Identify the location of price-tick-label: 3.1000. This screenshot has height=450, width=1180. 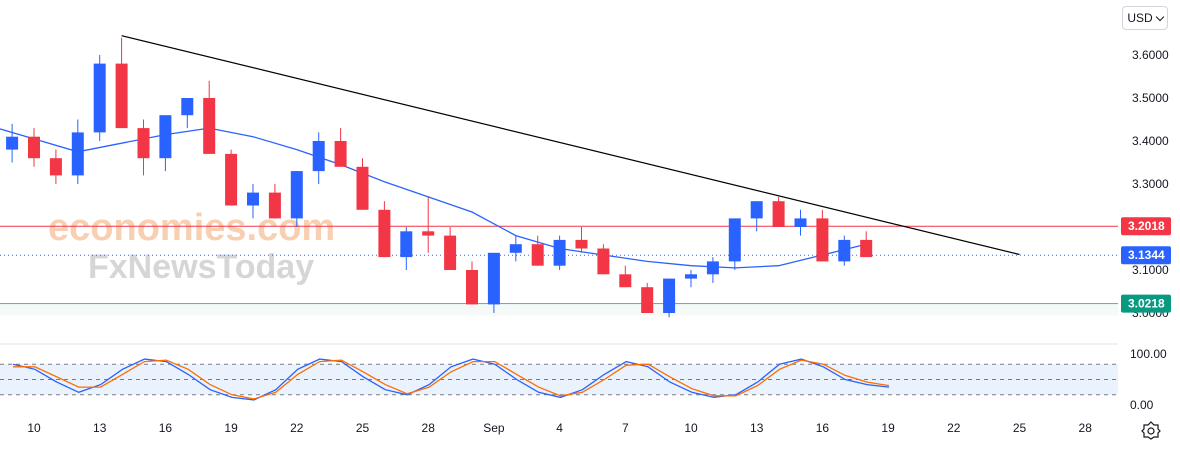
(1150, 270).